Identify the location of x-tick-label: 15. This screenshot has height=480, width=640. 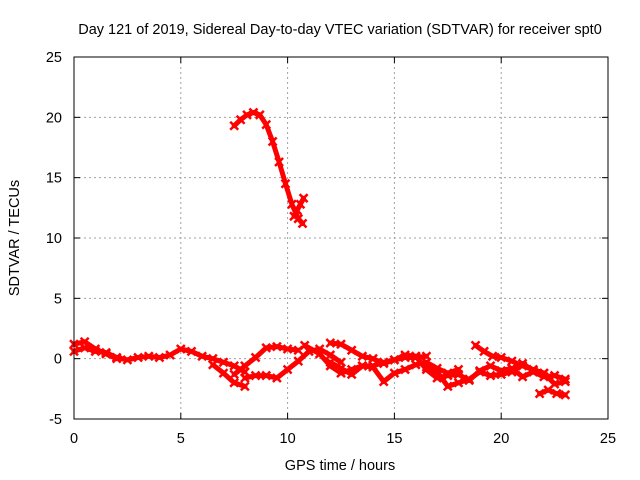
(394, 439).